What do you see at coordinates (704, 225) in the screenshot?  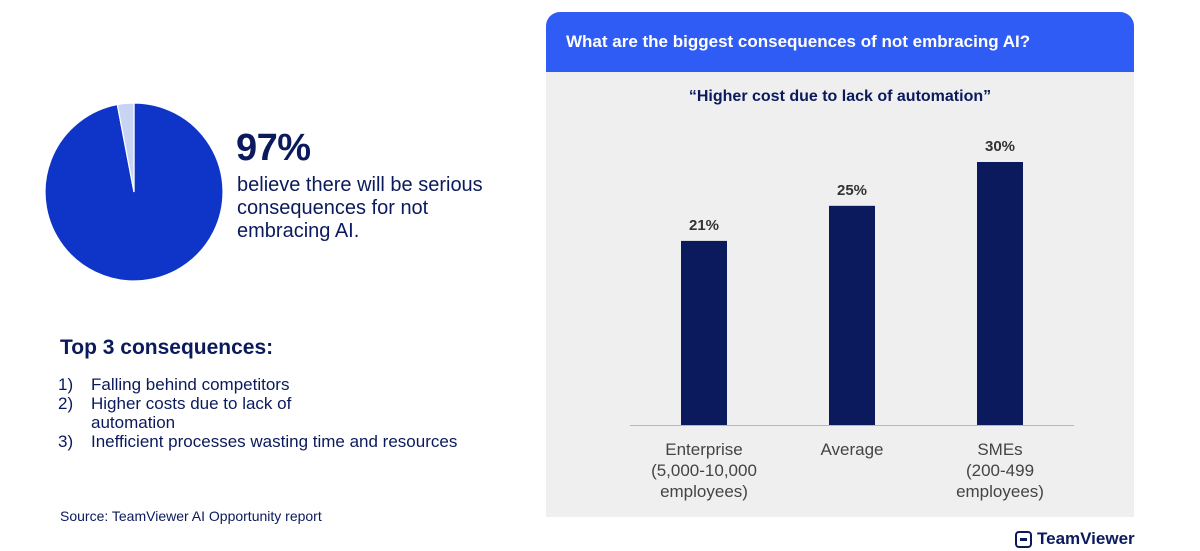 I see `data-label: 21%` at bounding box center [704, 225].